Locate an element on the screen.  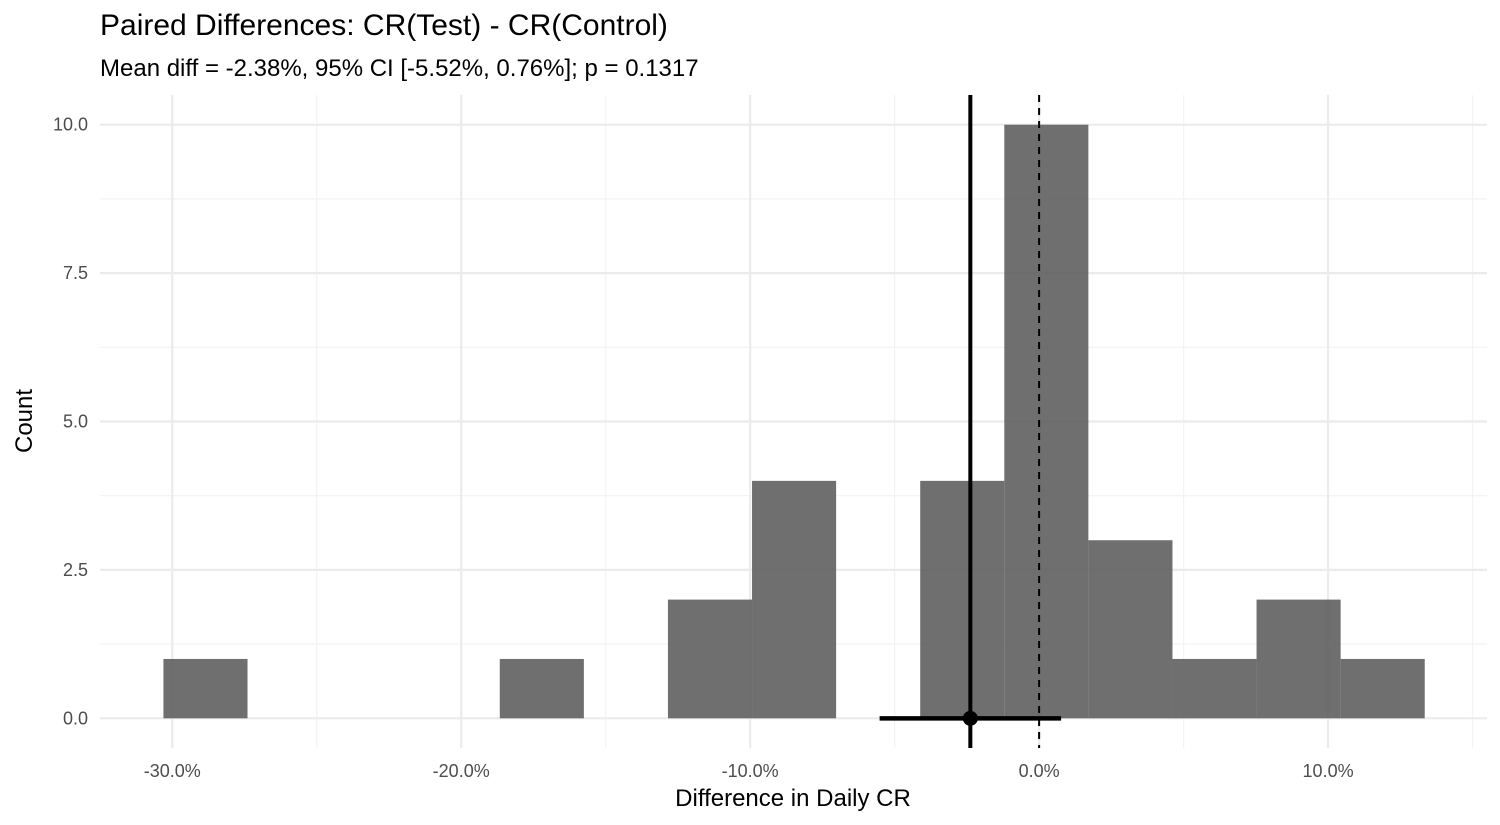
x-tick-label: 10.0% is located at coordinates (1328, 771).